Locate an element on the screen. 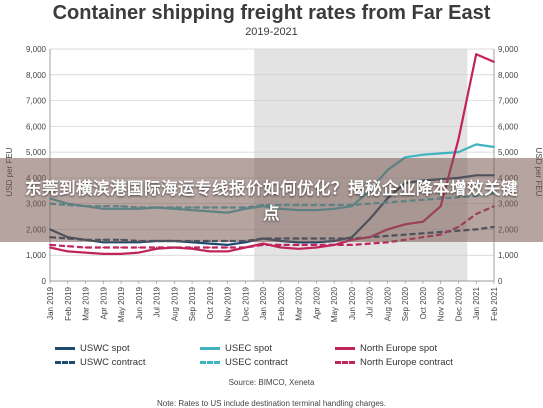 Image resolution: width=543 pixels, height=408 pixels. banner-headline: 东莞到横滨港国际海运专线报价如何优化？揭秘企业降本增效关键点 is located at coordinates (271, 201).